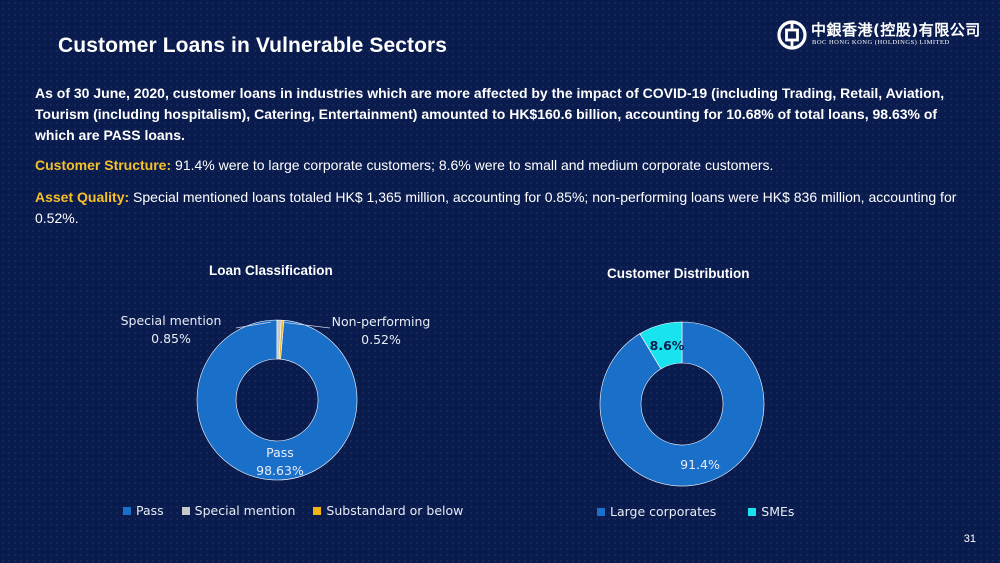 Image resolution: width=1000 pixels, height=563 pixels. What do you see at coordinates (381, 321) in the screenshot?
I see `non-performing-name: Non-performing` at bounding box center [381, 321].